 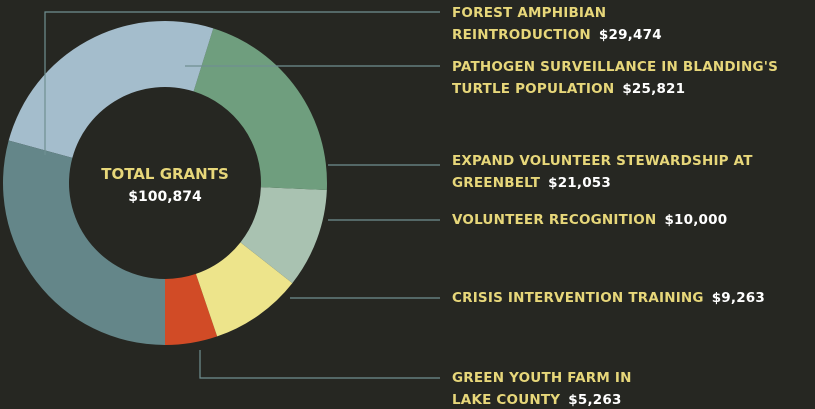 What do you see at coordinates (165, 174) in the screenshot?
I see `center-title: TOTAL GRANTS` at bounding box center [165, 174].